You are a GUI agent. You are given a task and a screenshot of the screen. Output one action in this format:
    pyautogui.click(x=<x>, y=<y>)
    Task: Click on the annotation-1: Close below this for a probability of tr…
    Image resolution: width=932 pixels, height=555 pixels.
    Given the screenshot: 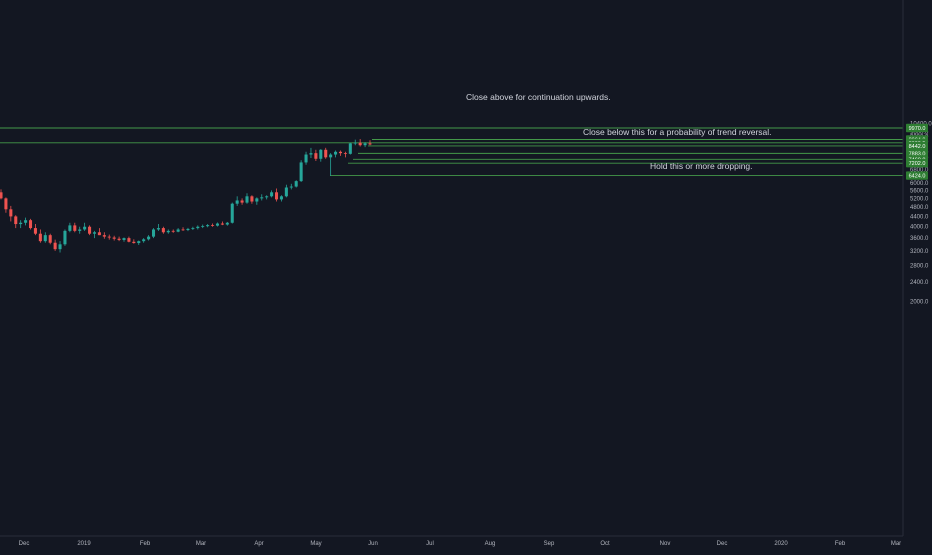 What is the action you would take?
    pyautogui.click(x=677, y=132)
    